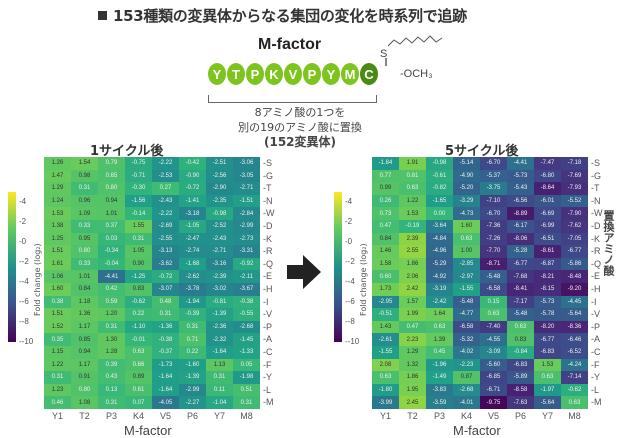 The width and height of the screenshot is (631, 438). I want to click on colorbar-tick: --4, so click(24, 281).